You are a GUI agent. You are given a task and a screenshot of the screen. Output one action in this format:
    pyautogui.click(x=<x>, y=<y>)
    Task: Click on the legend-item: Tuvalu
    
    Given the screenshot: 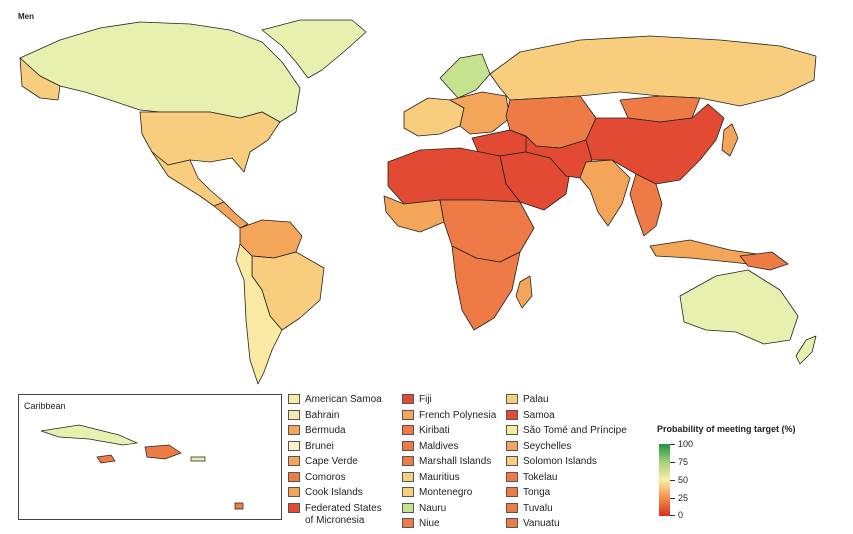 What is the action you would take?
    pyautogui.click(x=566, y=510)
    